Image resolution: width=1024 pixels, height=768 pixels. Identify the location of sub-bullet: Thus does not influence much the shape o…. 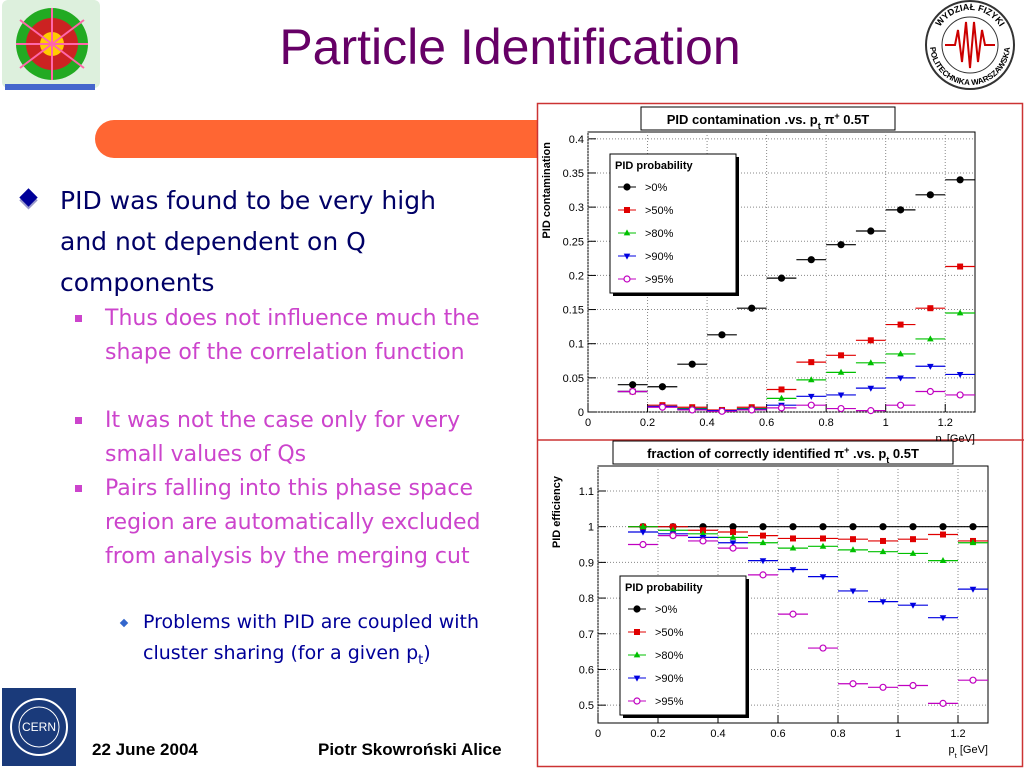
(285, 336).